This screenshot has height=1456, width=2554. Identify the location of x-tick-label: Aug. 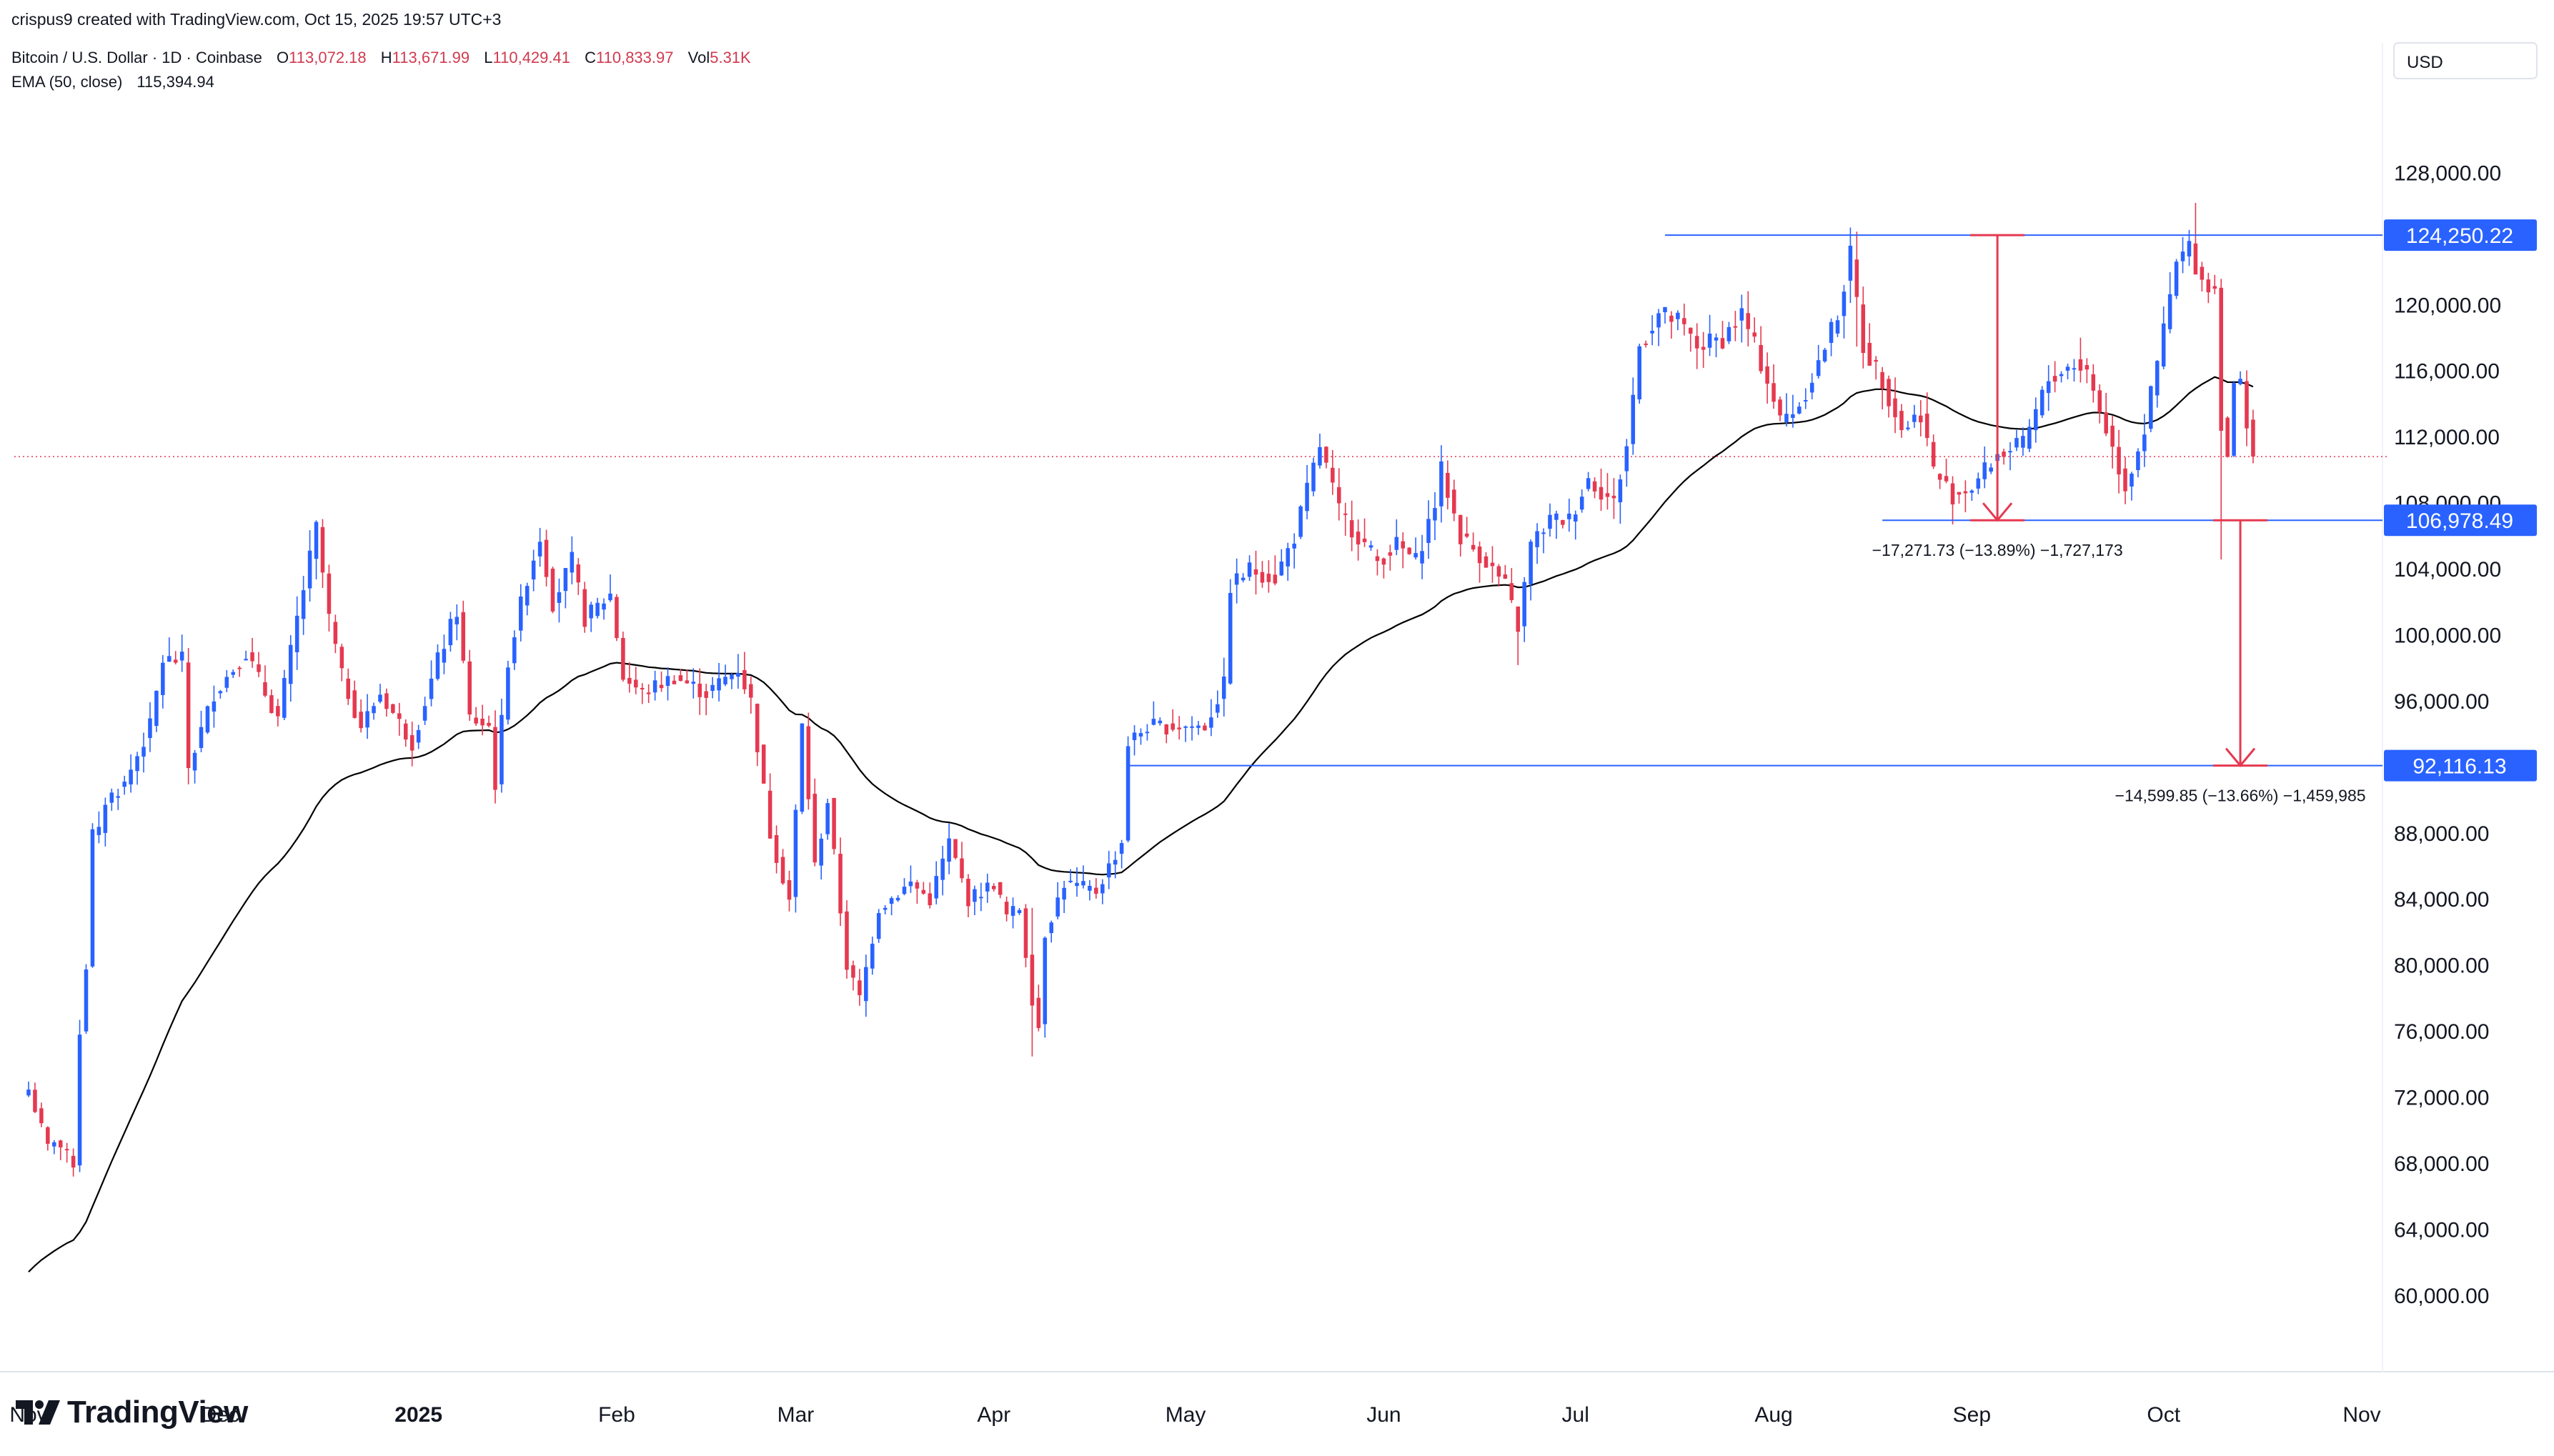
(1773, 1415).